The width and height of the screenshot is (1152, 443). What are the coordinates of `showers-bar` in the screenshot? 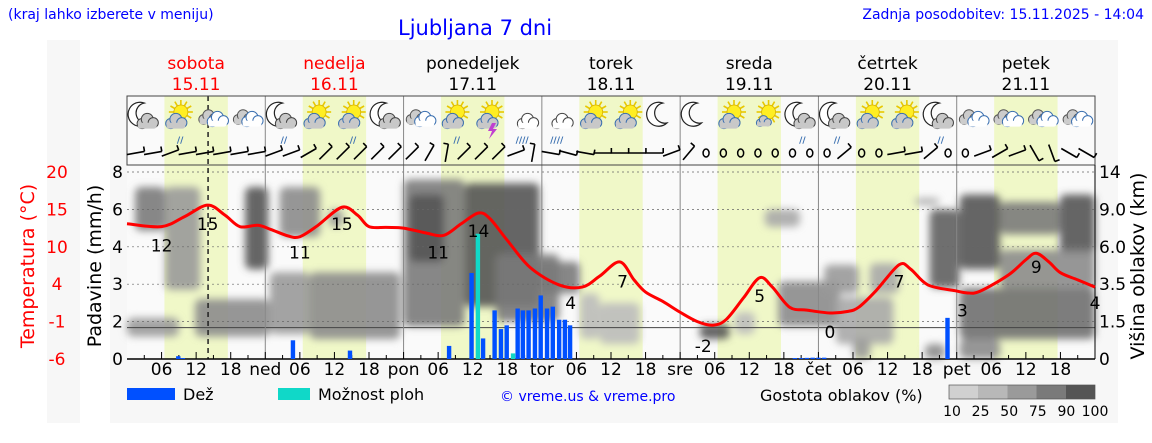 It's located at (478, 296).